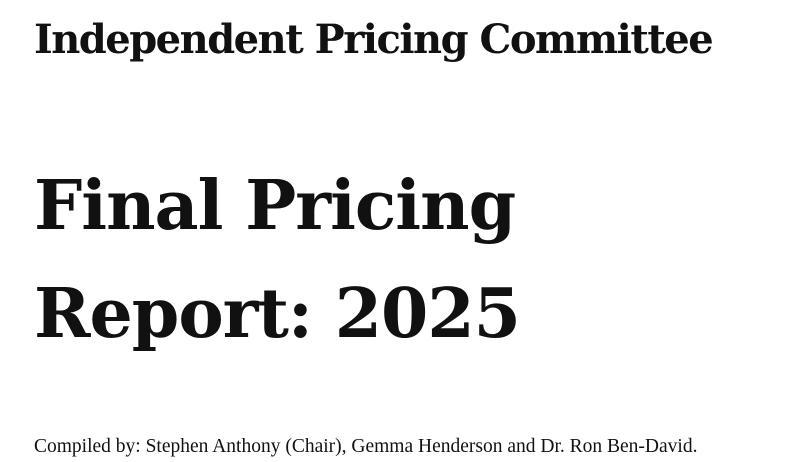  Describe the element at coordinates (275, 206) in the screenshot. I see `report-title-line-1: Final Pricing` at that location.